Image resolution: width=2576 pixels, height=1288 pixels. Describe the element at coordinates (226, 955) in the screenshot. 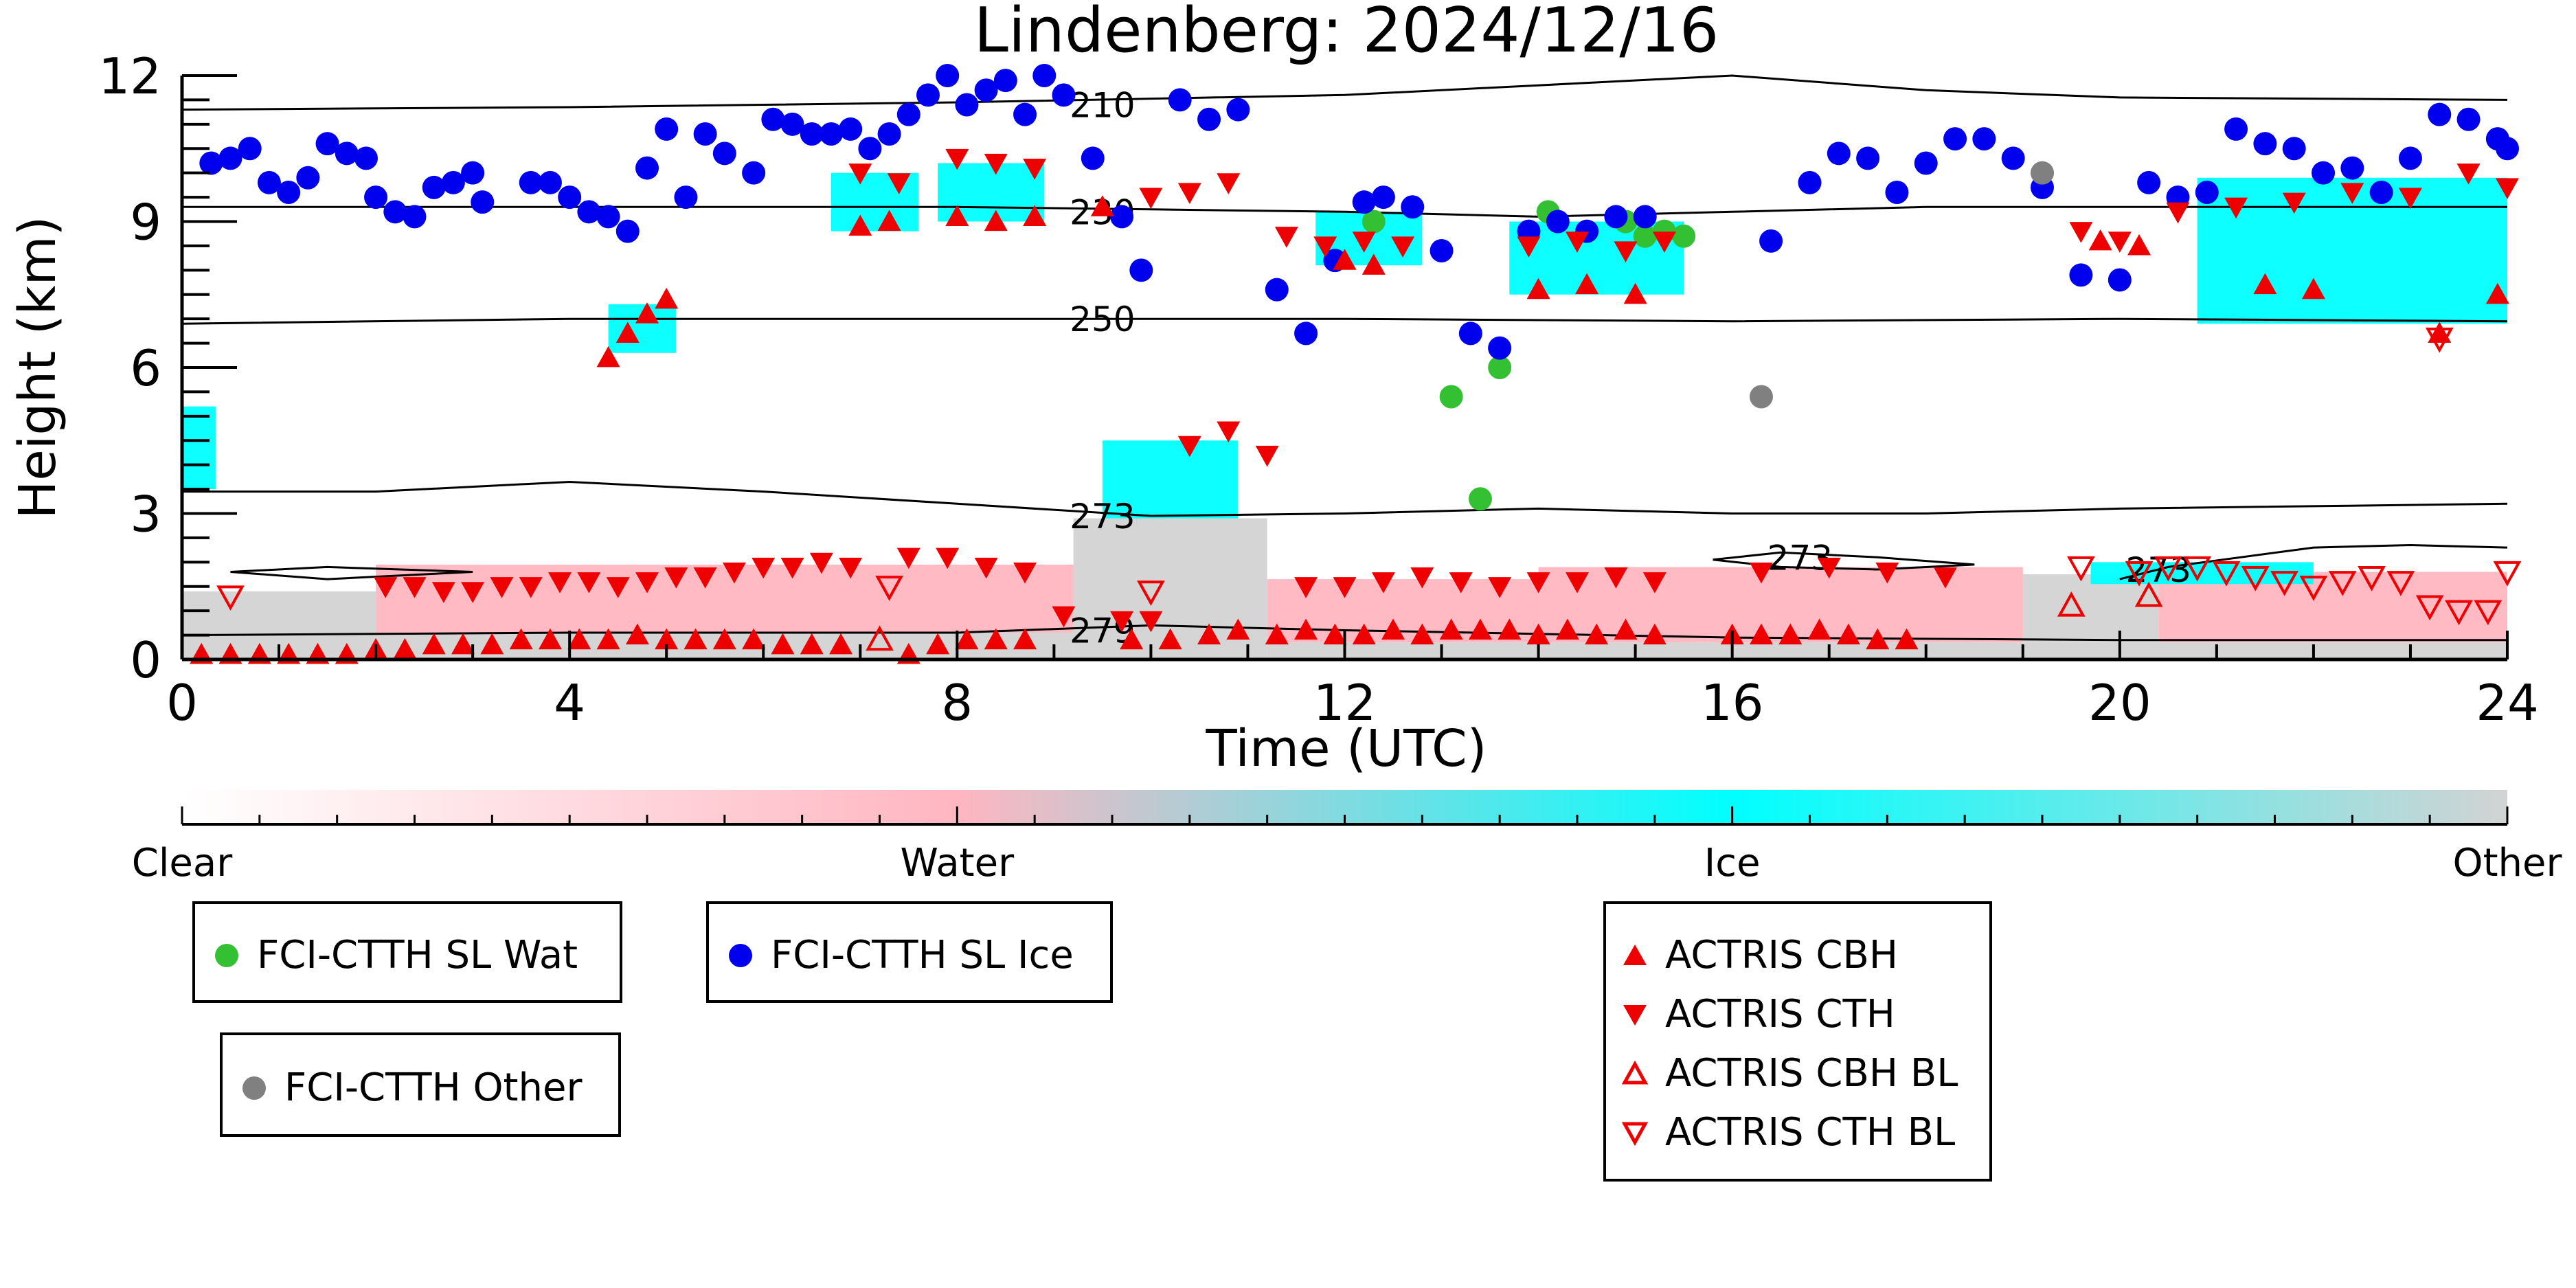

I see `green-dot-icon` at that location.